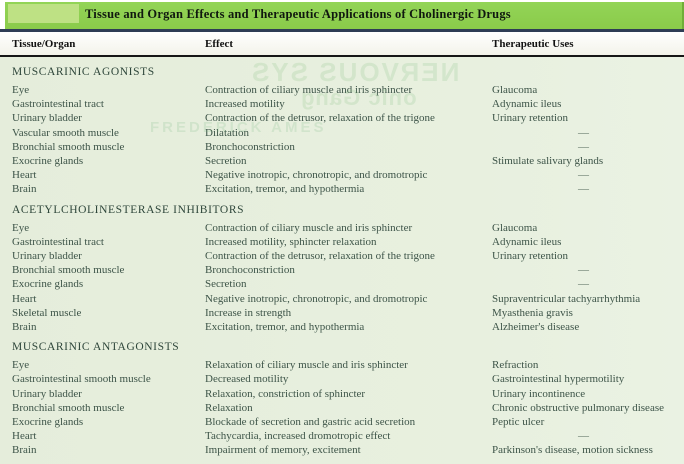 The height and width of the screenshot is (464, 684). I want to click on title-divider-rule, so click(342, 30).